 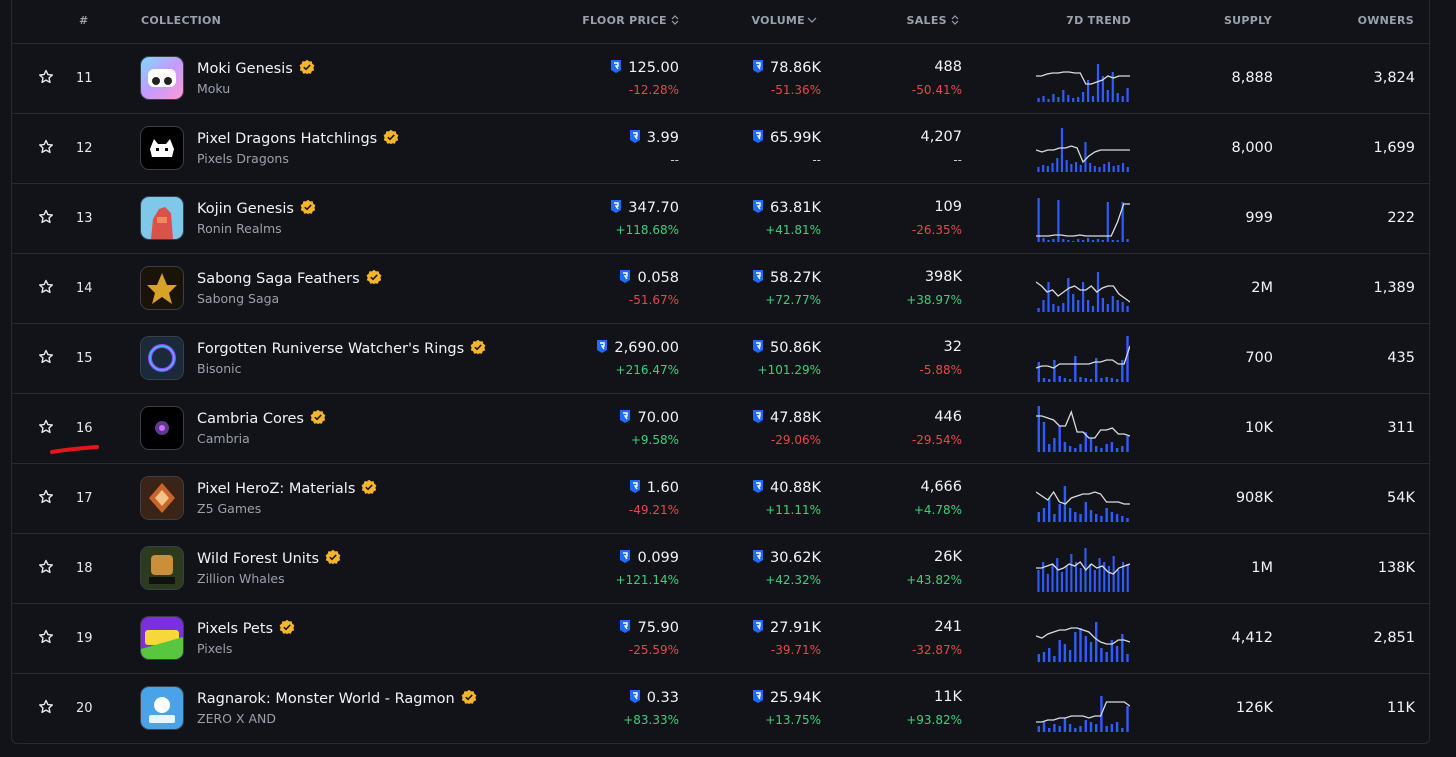 I want to click on sales: 32, so click(x=952, y=347).